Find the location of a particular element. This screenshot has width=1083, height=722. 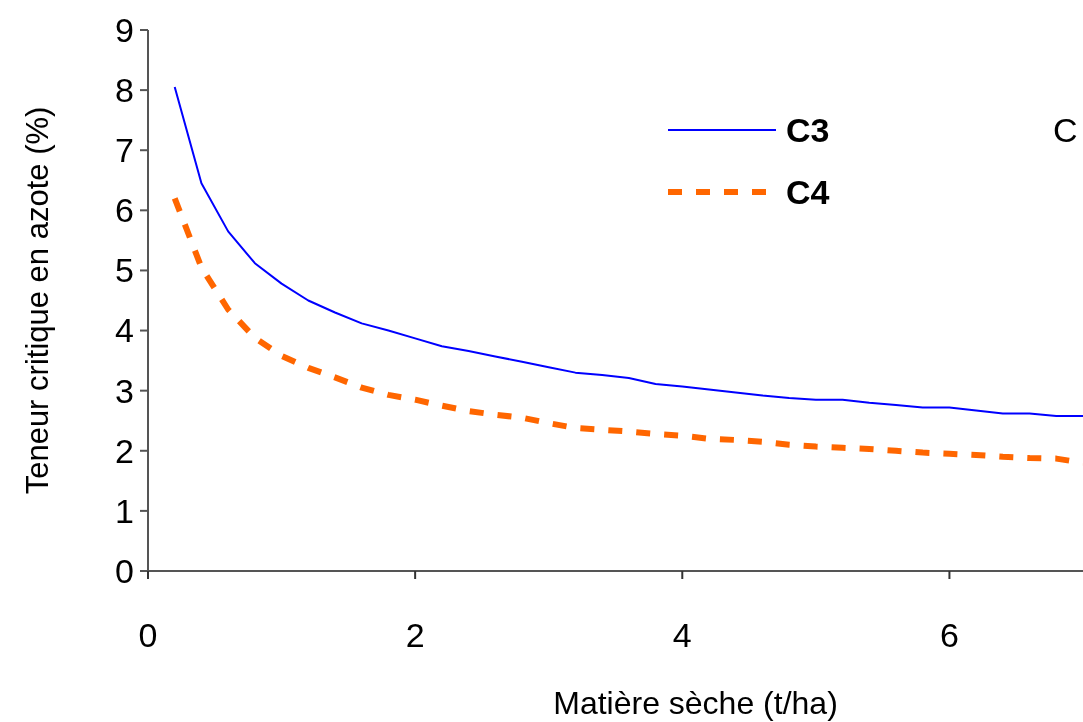

x-tick-label: 6 is located at coordinates (949, 635).